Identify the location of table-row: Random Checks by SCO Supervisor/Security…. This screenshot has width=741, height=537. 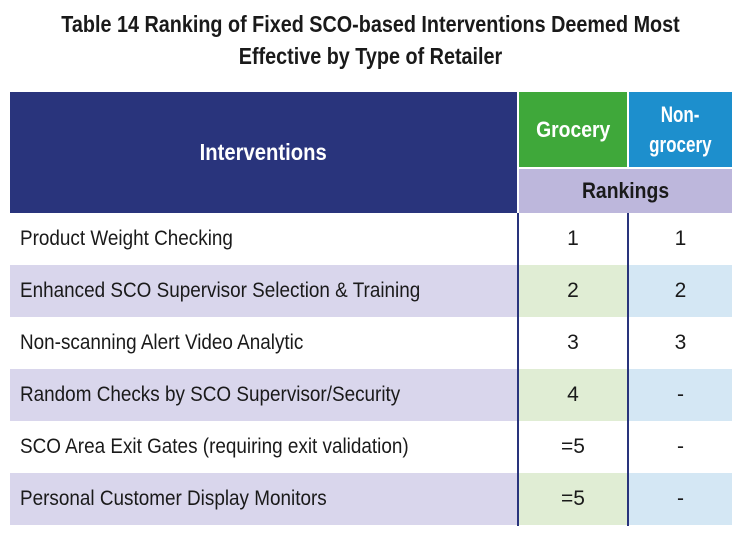
(371, 395).